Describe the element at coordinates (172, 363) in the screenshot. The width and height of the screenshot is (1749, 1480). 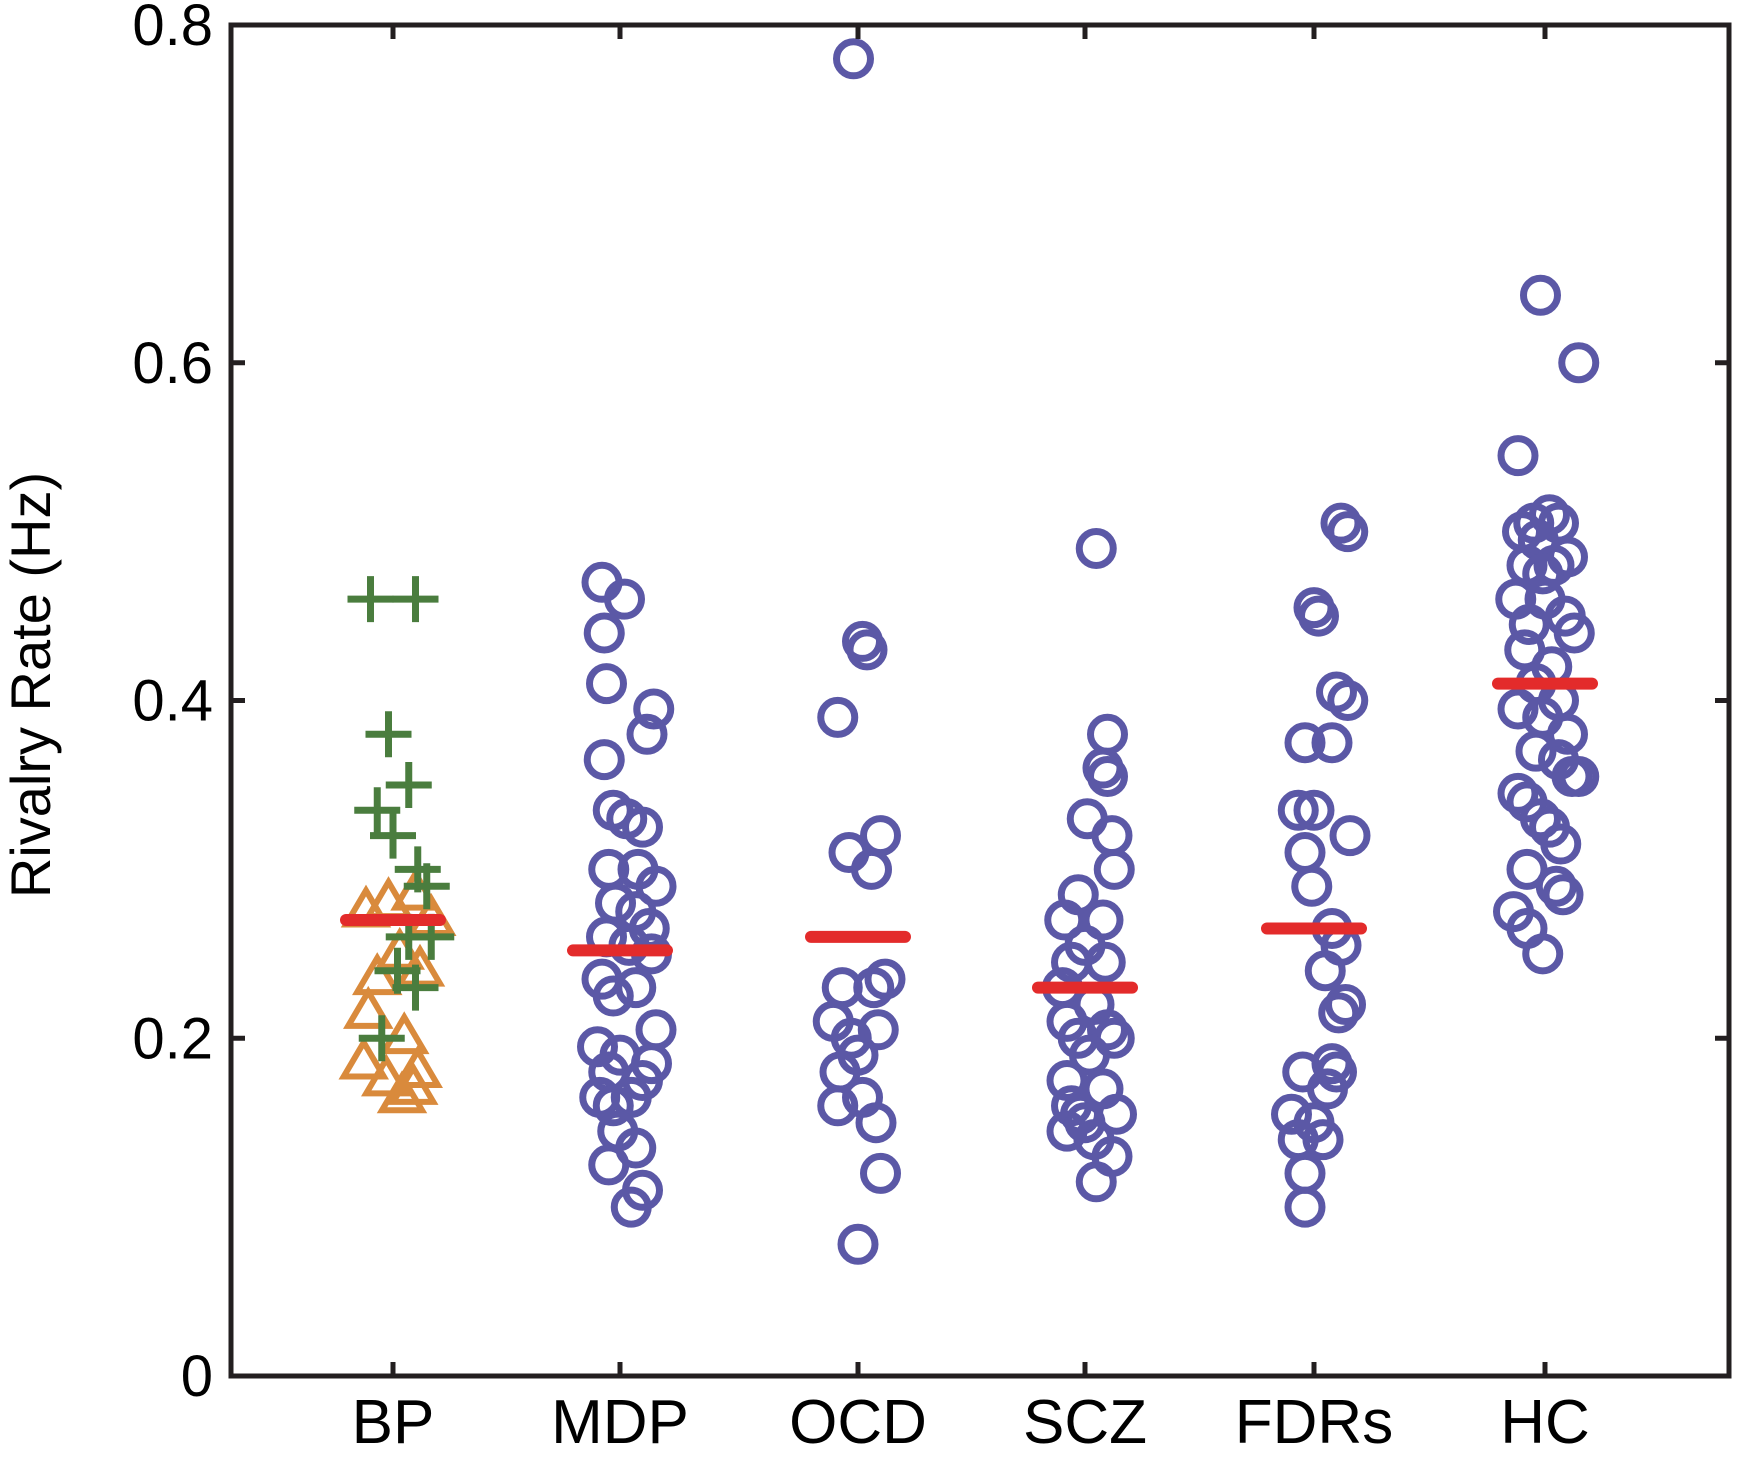
I see `y-tick-label: 0.6` at that location.